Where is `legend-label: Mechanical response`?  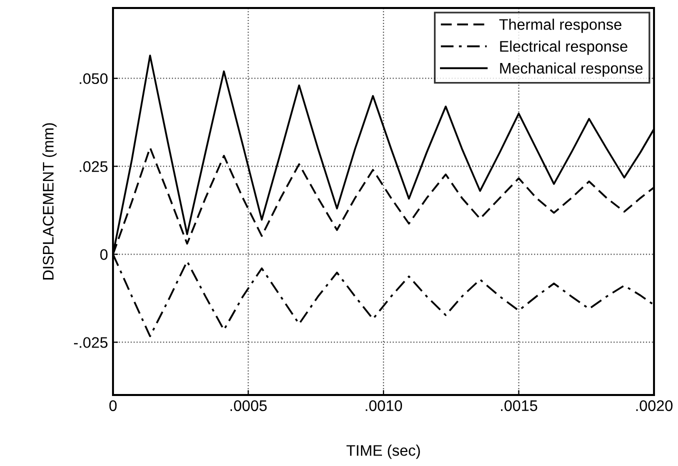 legend-label: Mechanical response is located at coordinates (571, 69).